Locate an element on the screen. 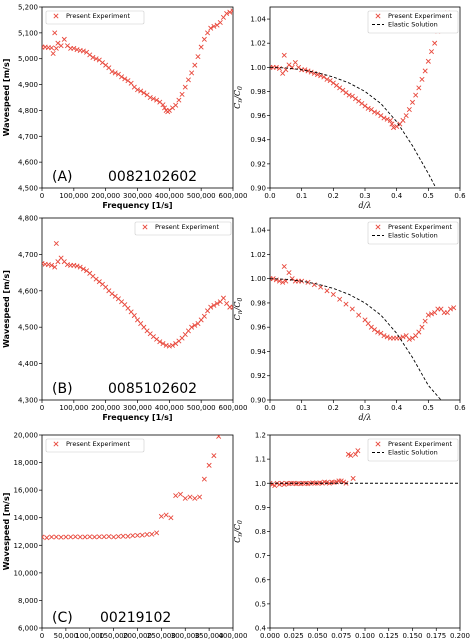 This screenshot has height=641, width=474. y-axis-label: Cn/C0 is located at coordinates (238, 531).